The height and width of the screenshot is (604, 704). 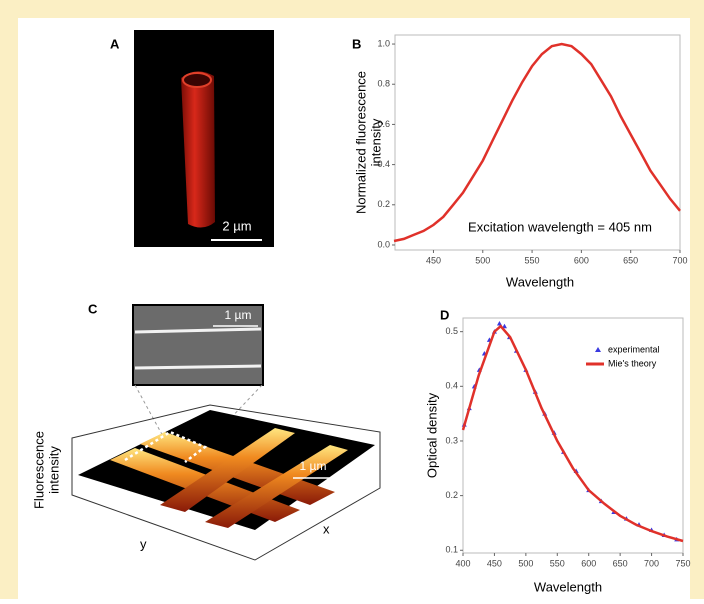 What do you see at coordinates (197, 80) in the screenshot?
I see `tube-opening` at bounding box center [197, 80].